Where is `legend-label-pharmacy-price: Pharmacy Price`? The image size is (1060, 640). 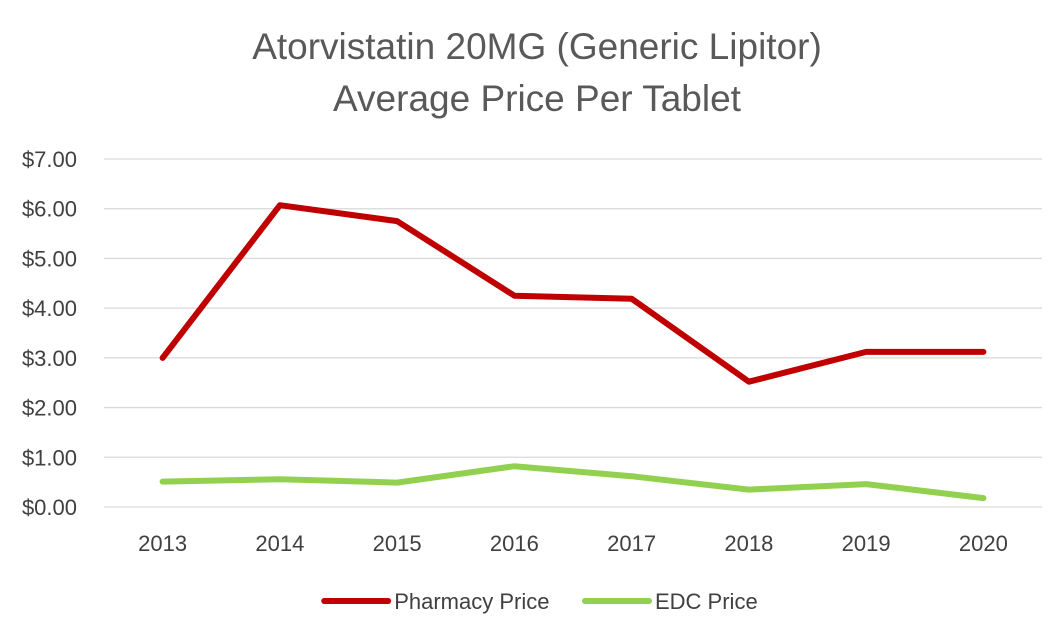 legend-label-pharmacy-price: Pharmacy Price is located at coordinates (471, 601).